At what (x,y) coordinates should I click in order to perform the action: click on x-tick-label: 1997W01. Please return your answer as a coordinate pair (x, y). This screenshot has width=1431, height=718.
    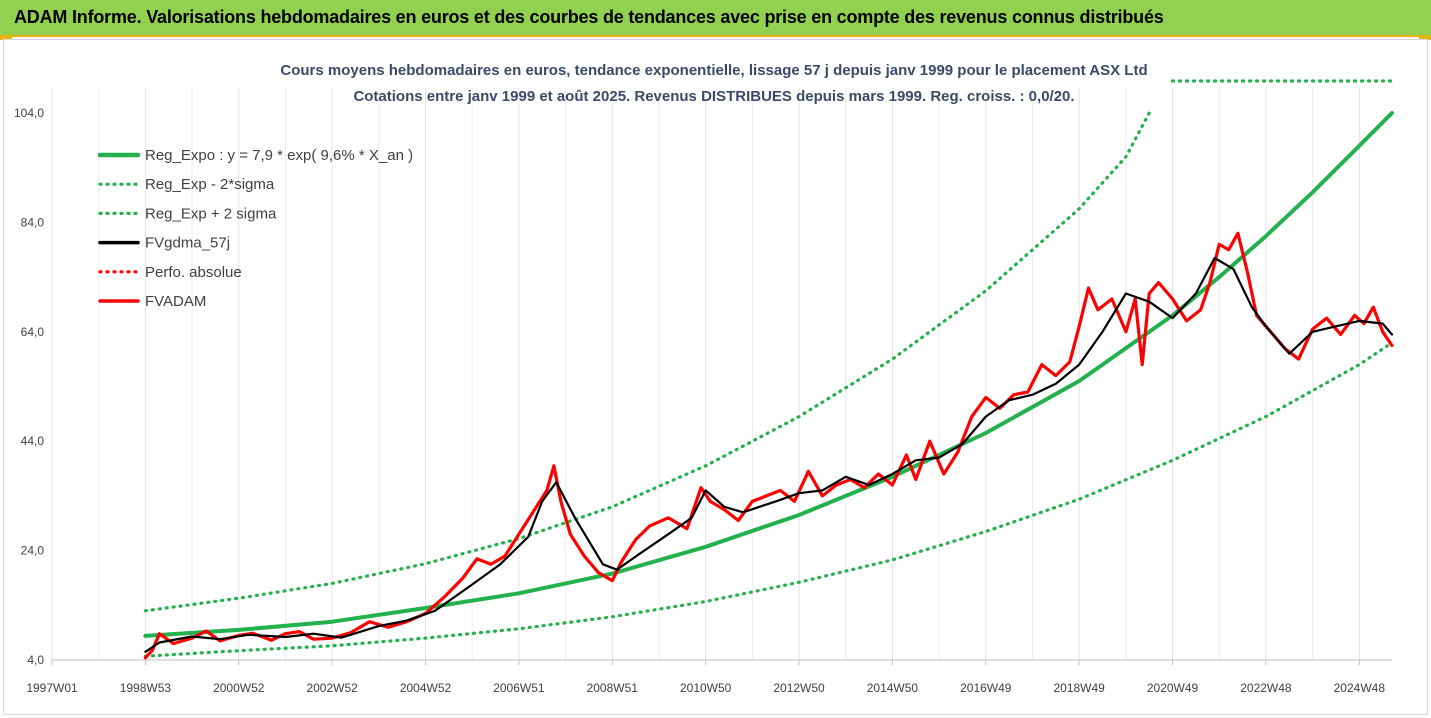
    Looking at the image, I should click on (52, 688).